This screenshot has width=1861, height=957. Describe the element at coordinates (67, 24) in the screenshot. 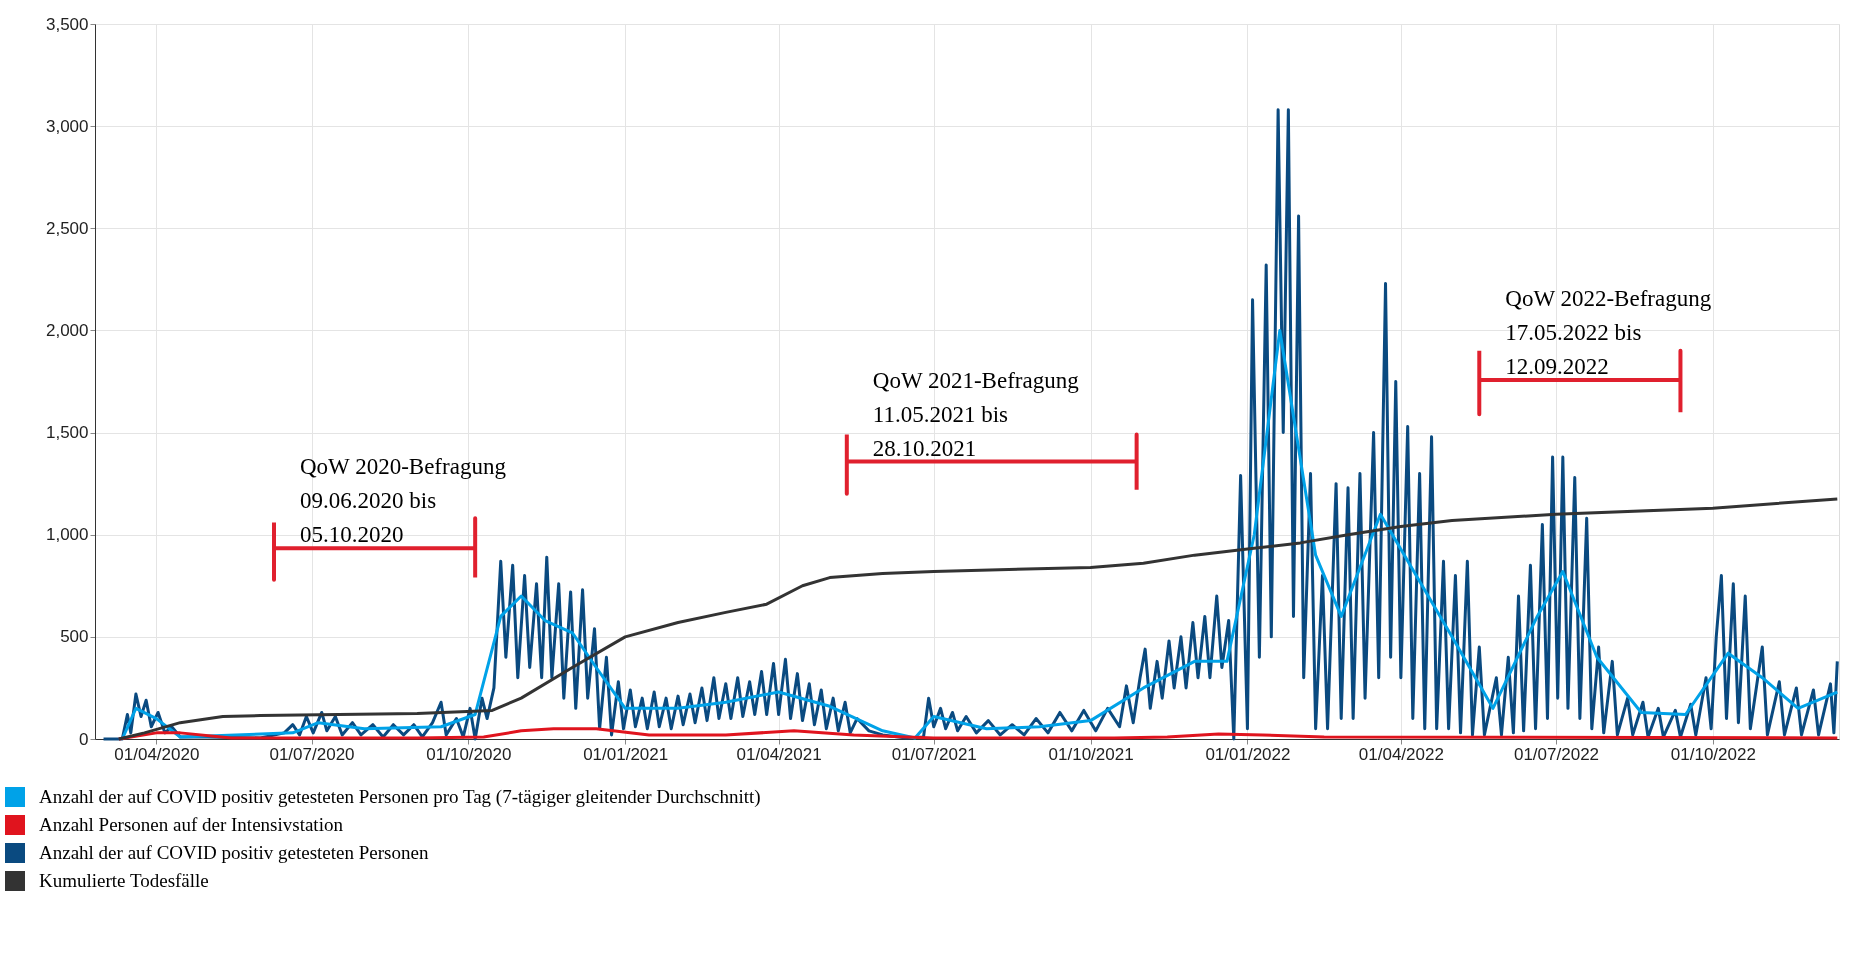

I see `y-tick-label: 3,500` at that location.